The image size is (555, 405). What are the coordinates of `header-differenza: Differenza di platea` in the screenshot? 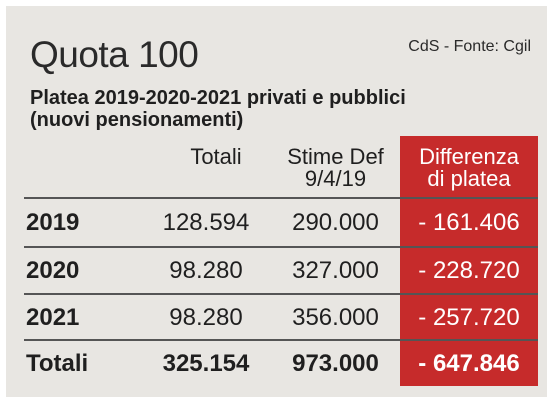 It's located at (469, 168).